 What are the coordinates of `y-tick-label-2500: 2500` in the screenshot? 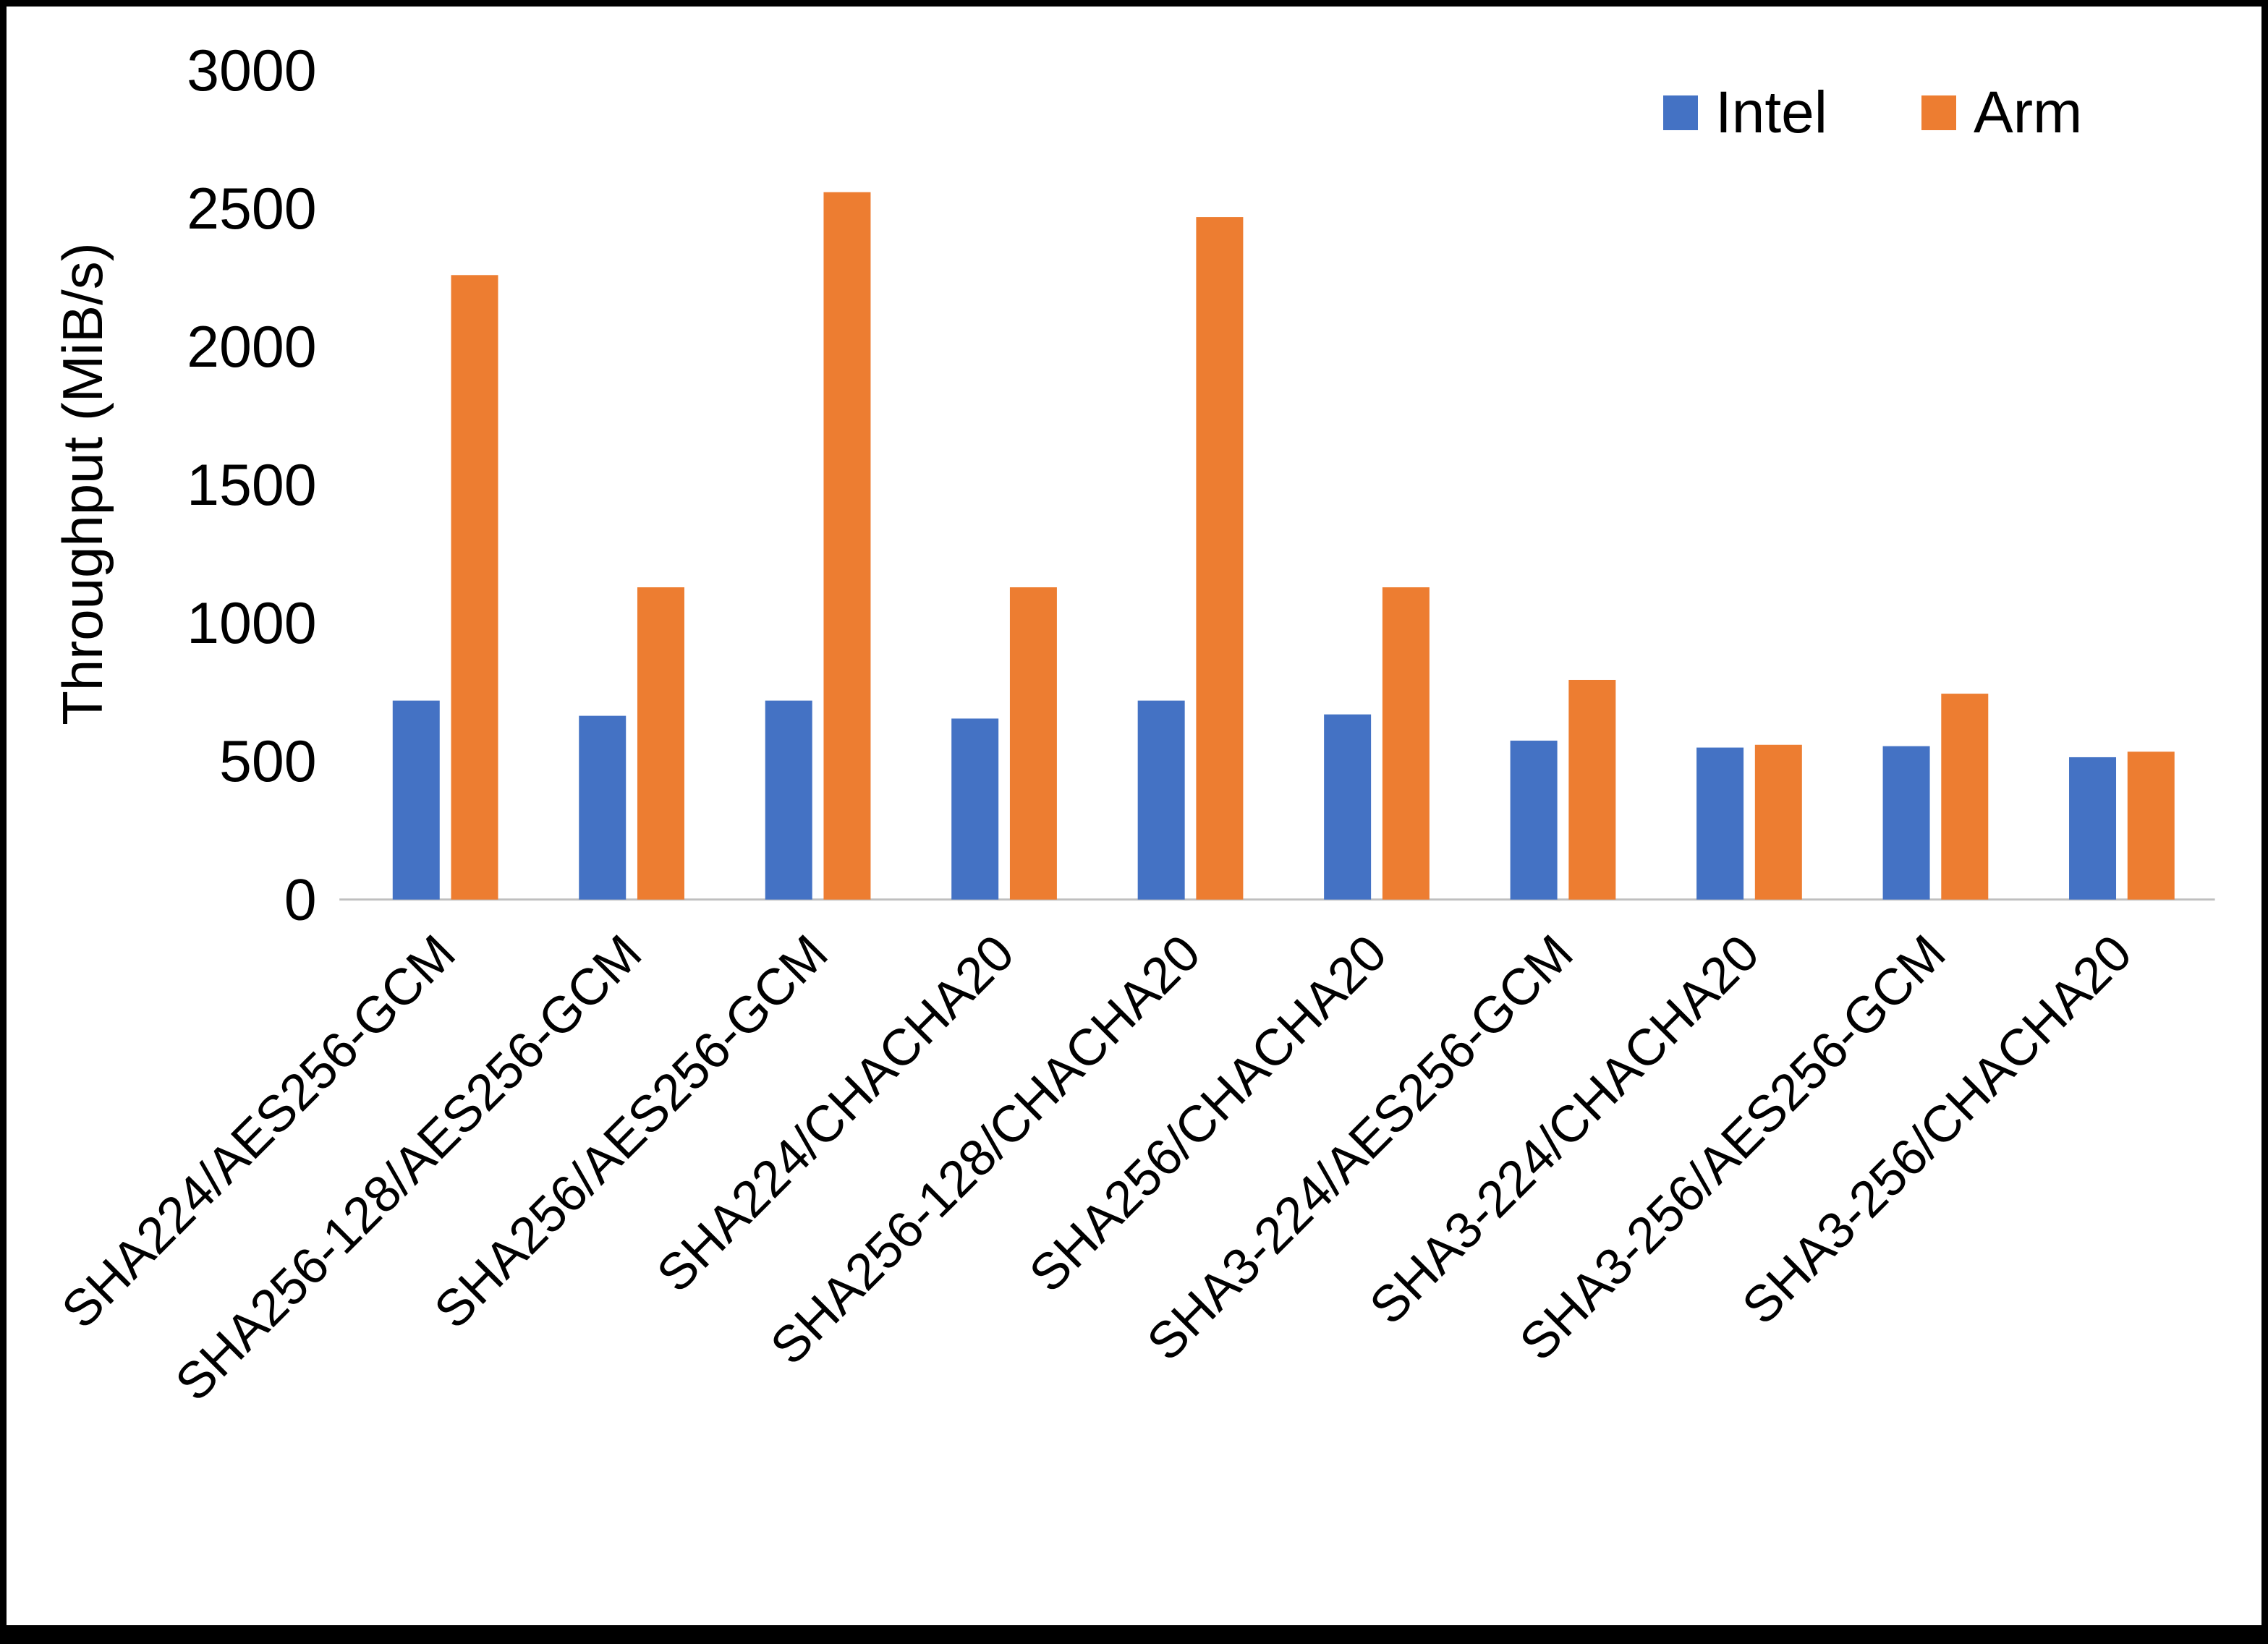 It's located at (252, 209).